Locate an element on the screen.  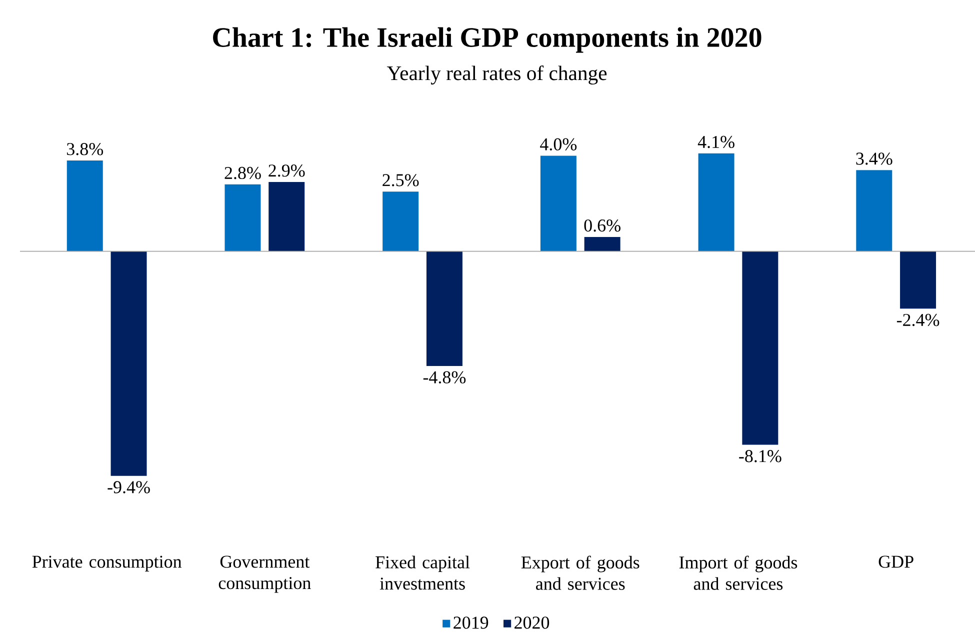
x-tick-label: Fixed capital investments is located at coordinates (423, 573).